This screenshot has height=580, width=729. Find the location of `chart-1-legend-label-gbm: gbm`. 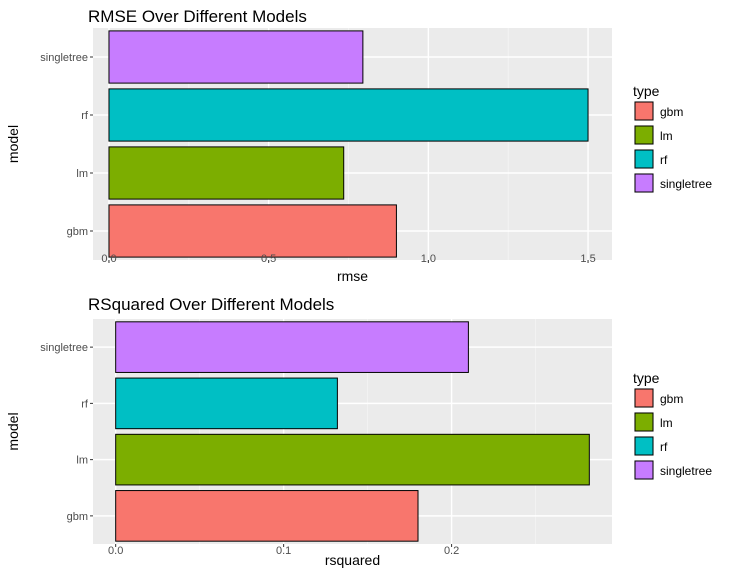

chart-1-legend-label-gbm: gbm is located at coordinates (671, 112).